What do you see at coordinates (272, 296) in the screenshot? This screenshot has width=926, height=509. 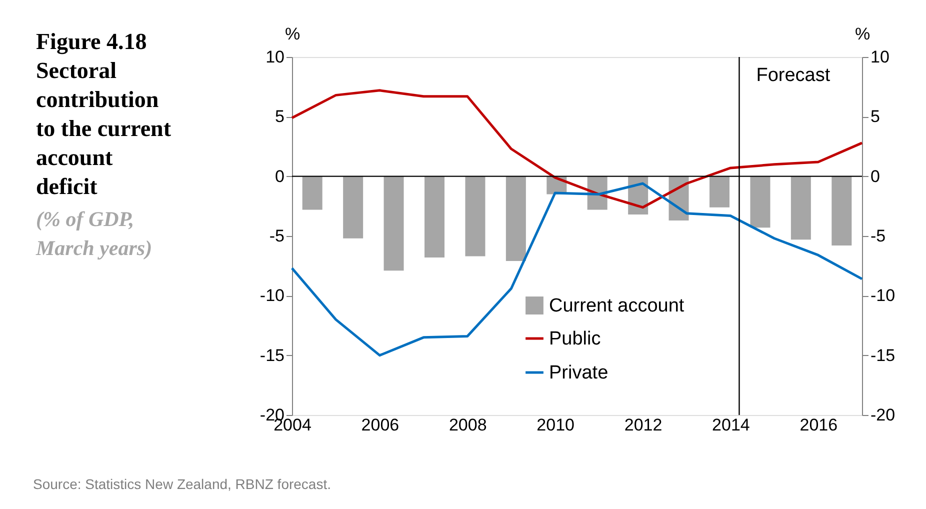 I see `y-tick-label: -10` at bounding box center [272, 296].